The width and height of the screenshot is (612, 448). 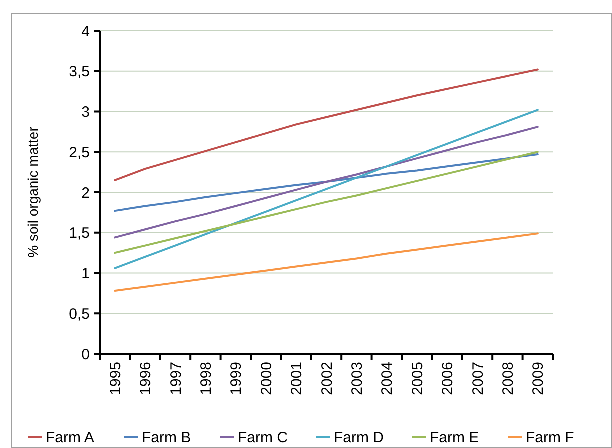 What do you see at coordinates (86, 274) in the screenshot?
I see `y-tick-label: 1` at bounding box center [86, 274].